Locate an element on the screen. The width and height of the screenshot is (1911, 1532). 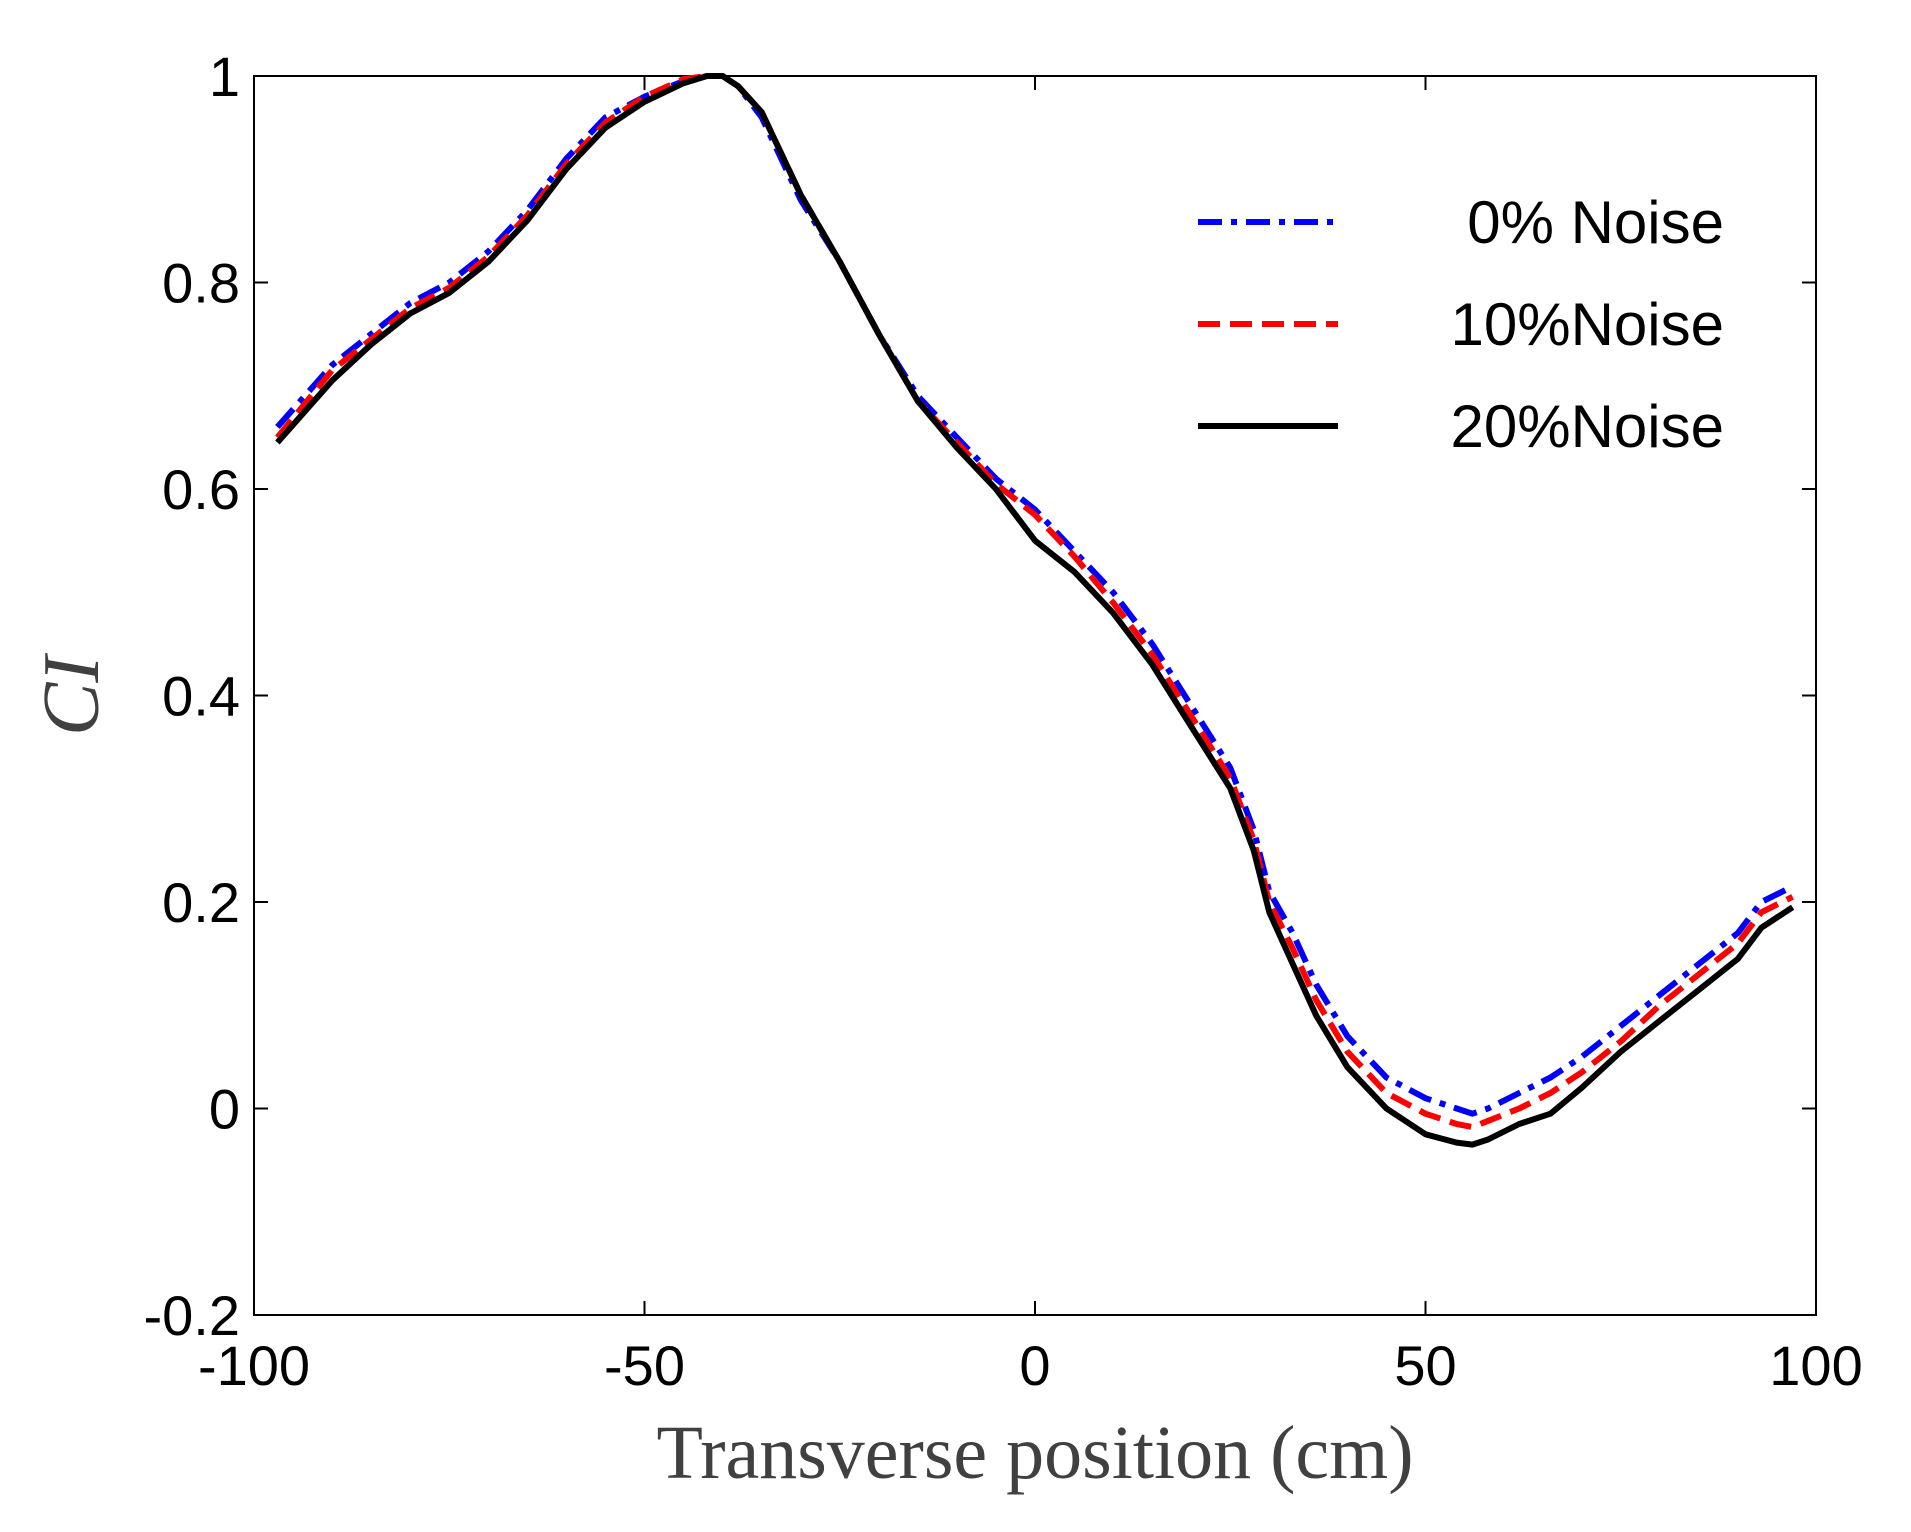
y-tick-label: 0 is located at coordinates (224, 1109).